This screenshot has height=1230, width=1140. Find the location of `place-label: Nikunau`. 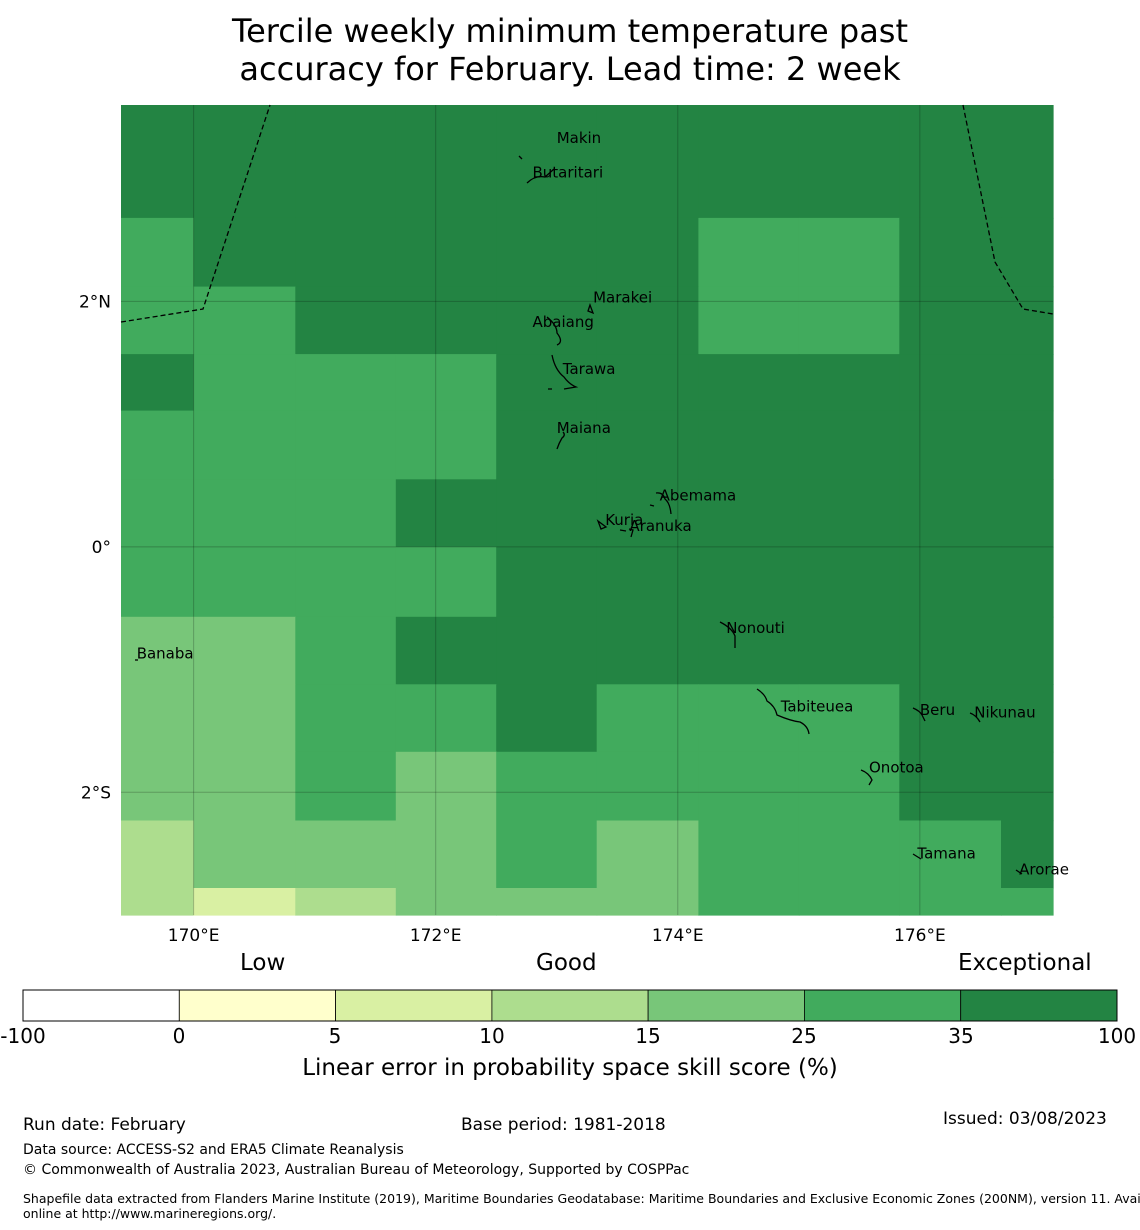

place-label: Nikunau is located at coordinates (1004, 713).